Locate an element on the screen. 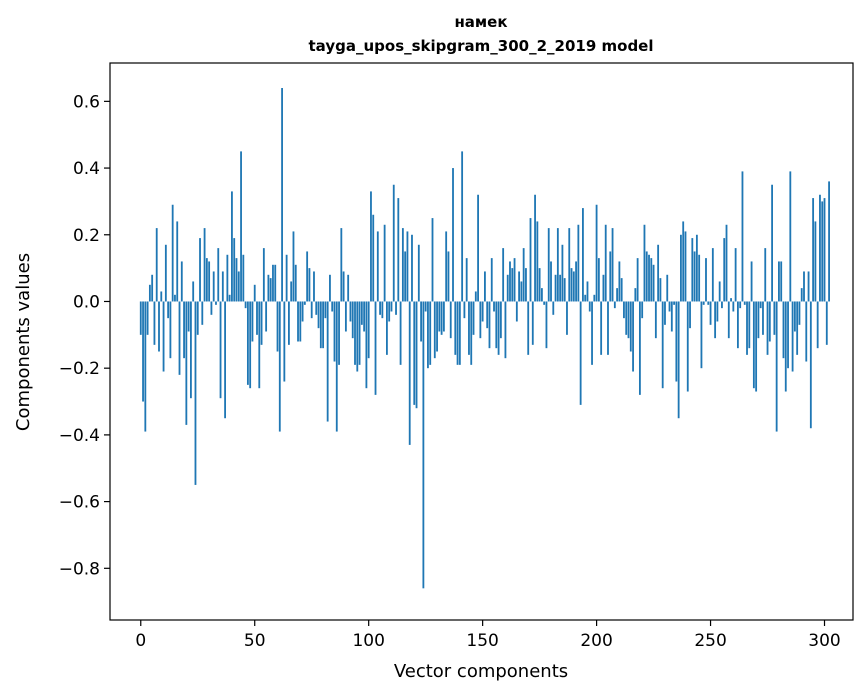 This screenshot has width=867, height=696. x-tick-label: 150 is located at coordinates (482, 641).